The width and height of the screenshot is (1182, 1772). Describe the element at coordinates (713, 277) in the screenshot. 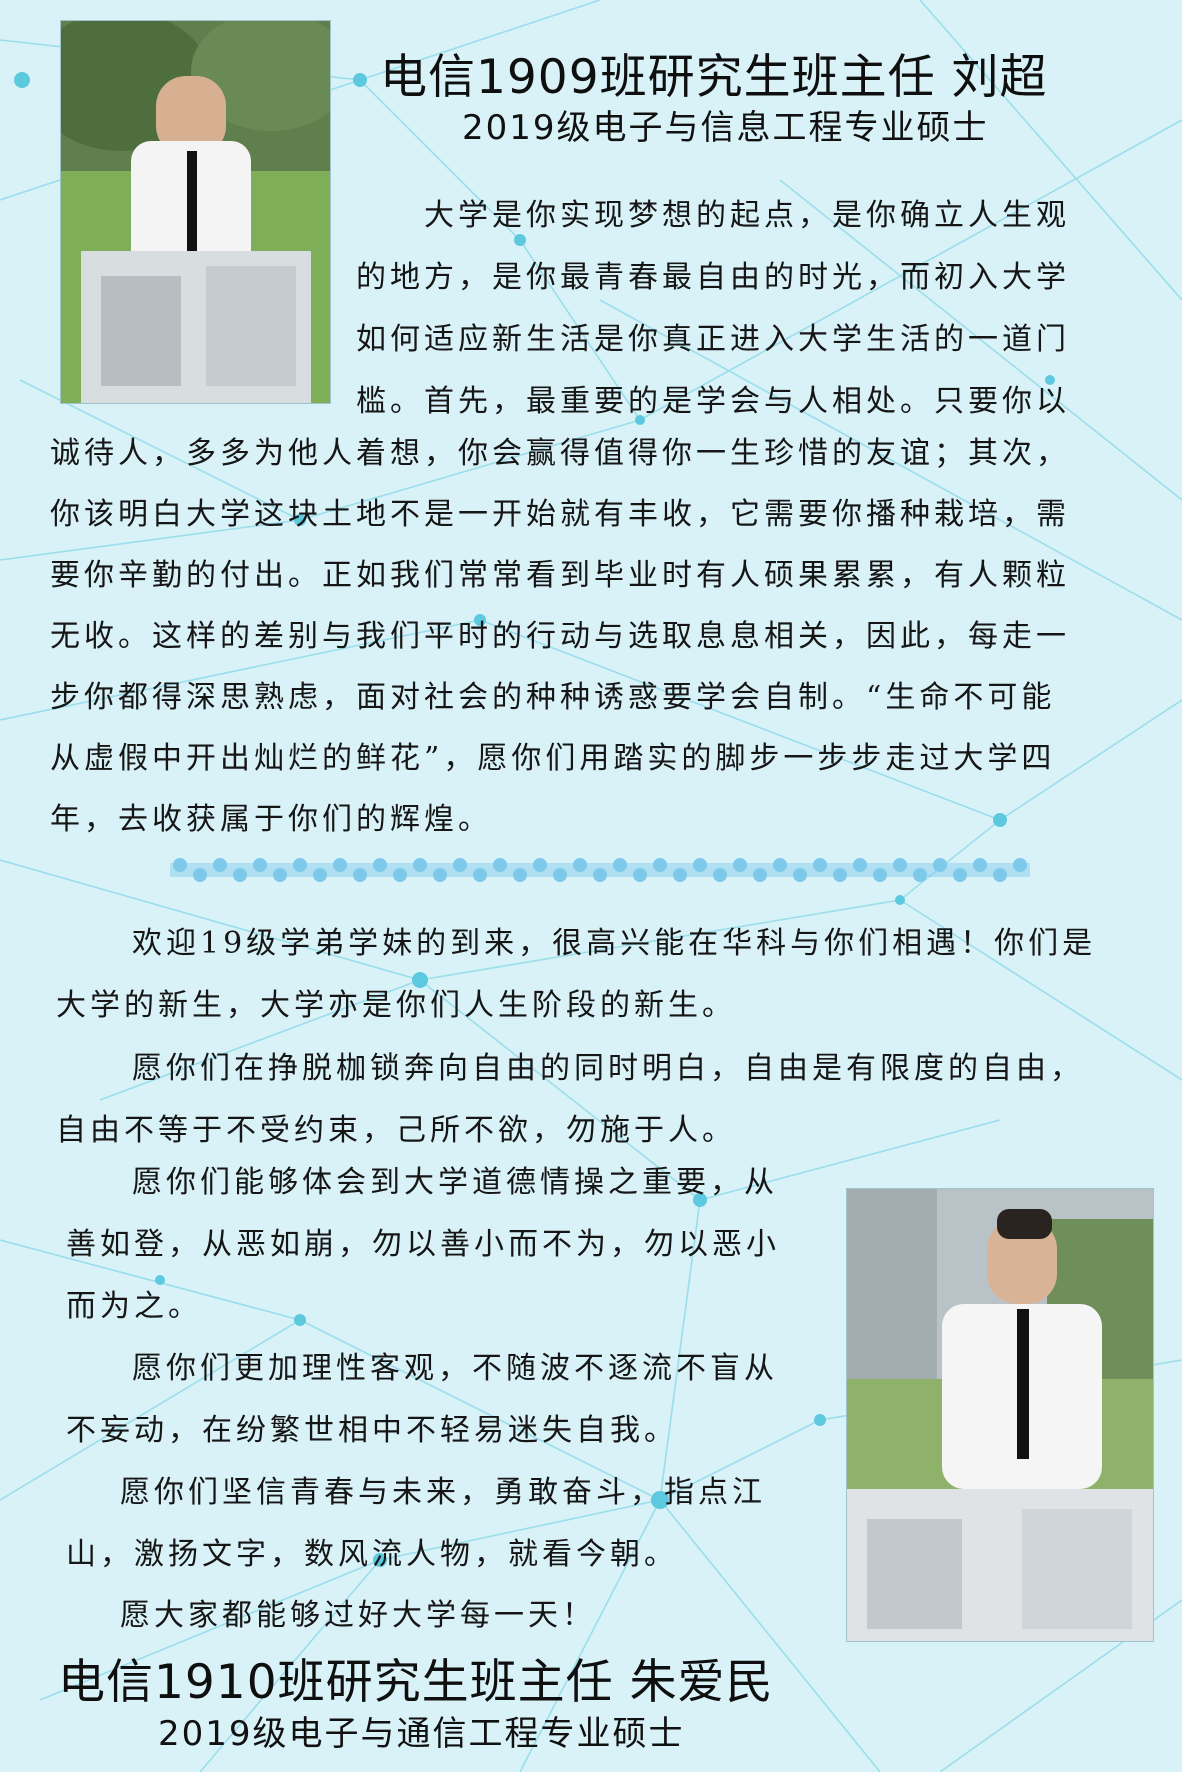

I see `letter-one-line: 的地方，是你最青春最自由的时光，而初入大学` at that location.